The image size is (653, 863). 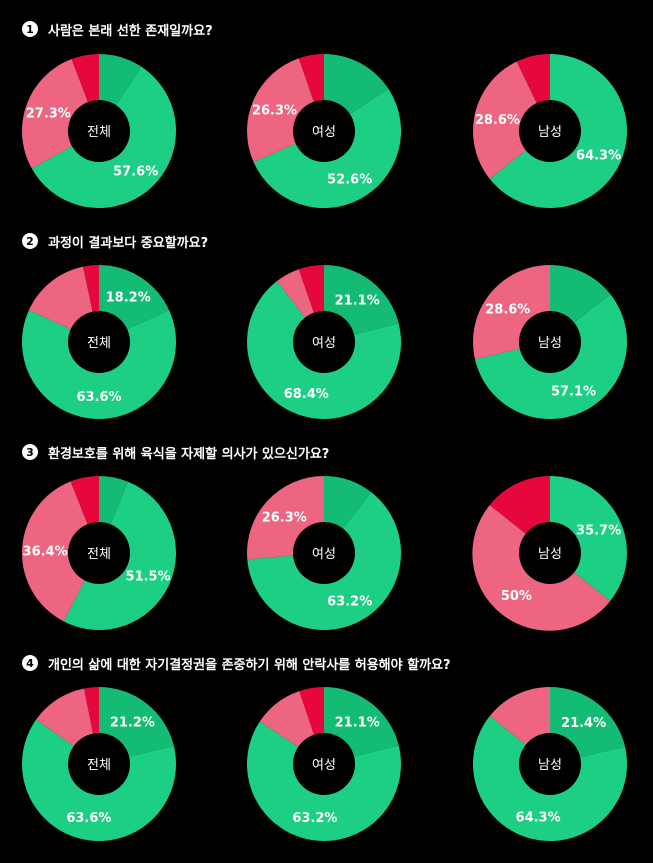 I want to click on question-number-badge: 2, so click(x=30, y=241).